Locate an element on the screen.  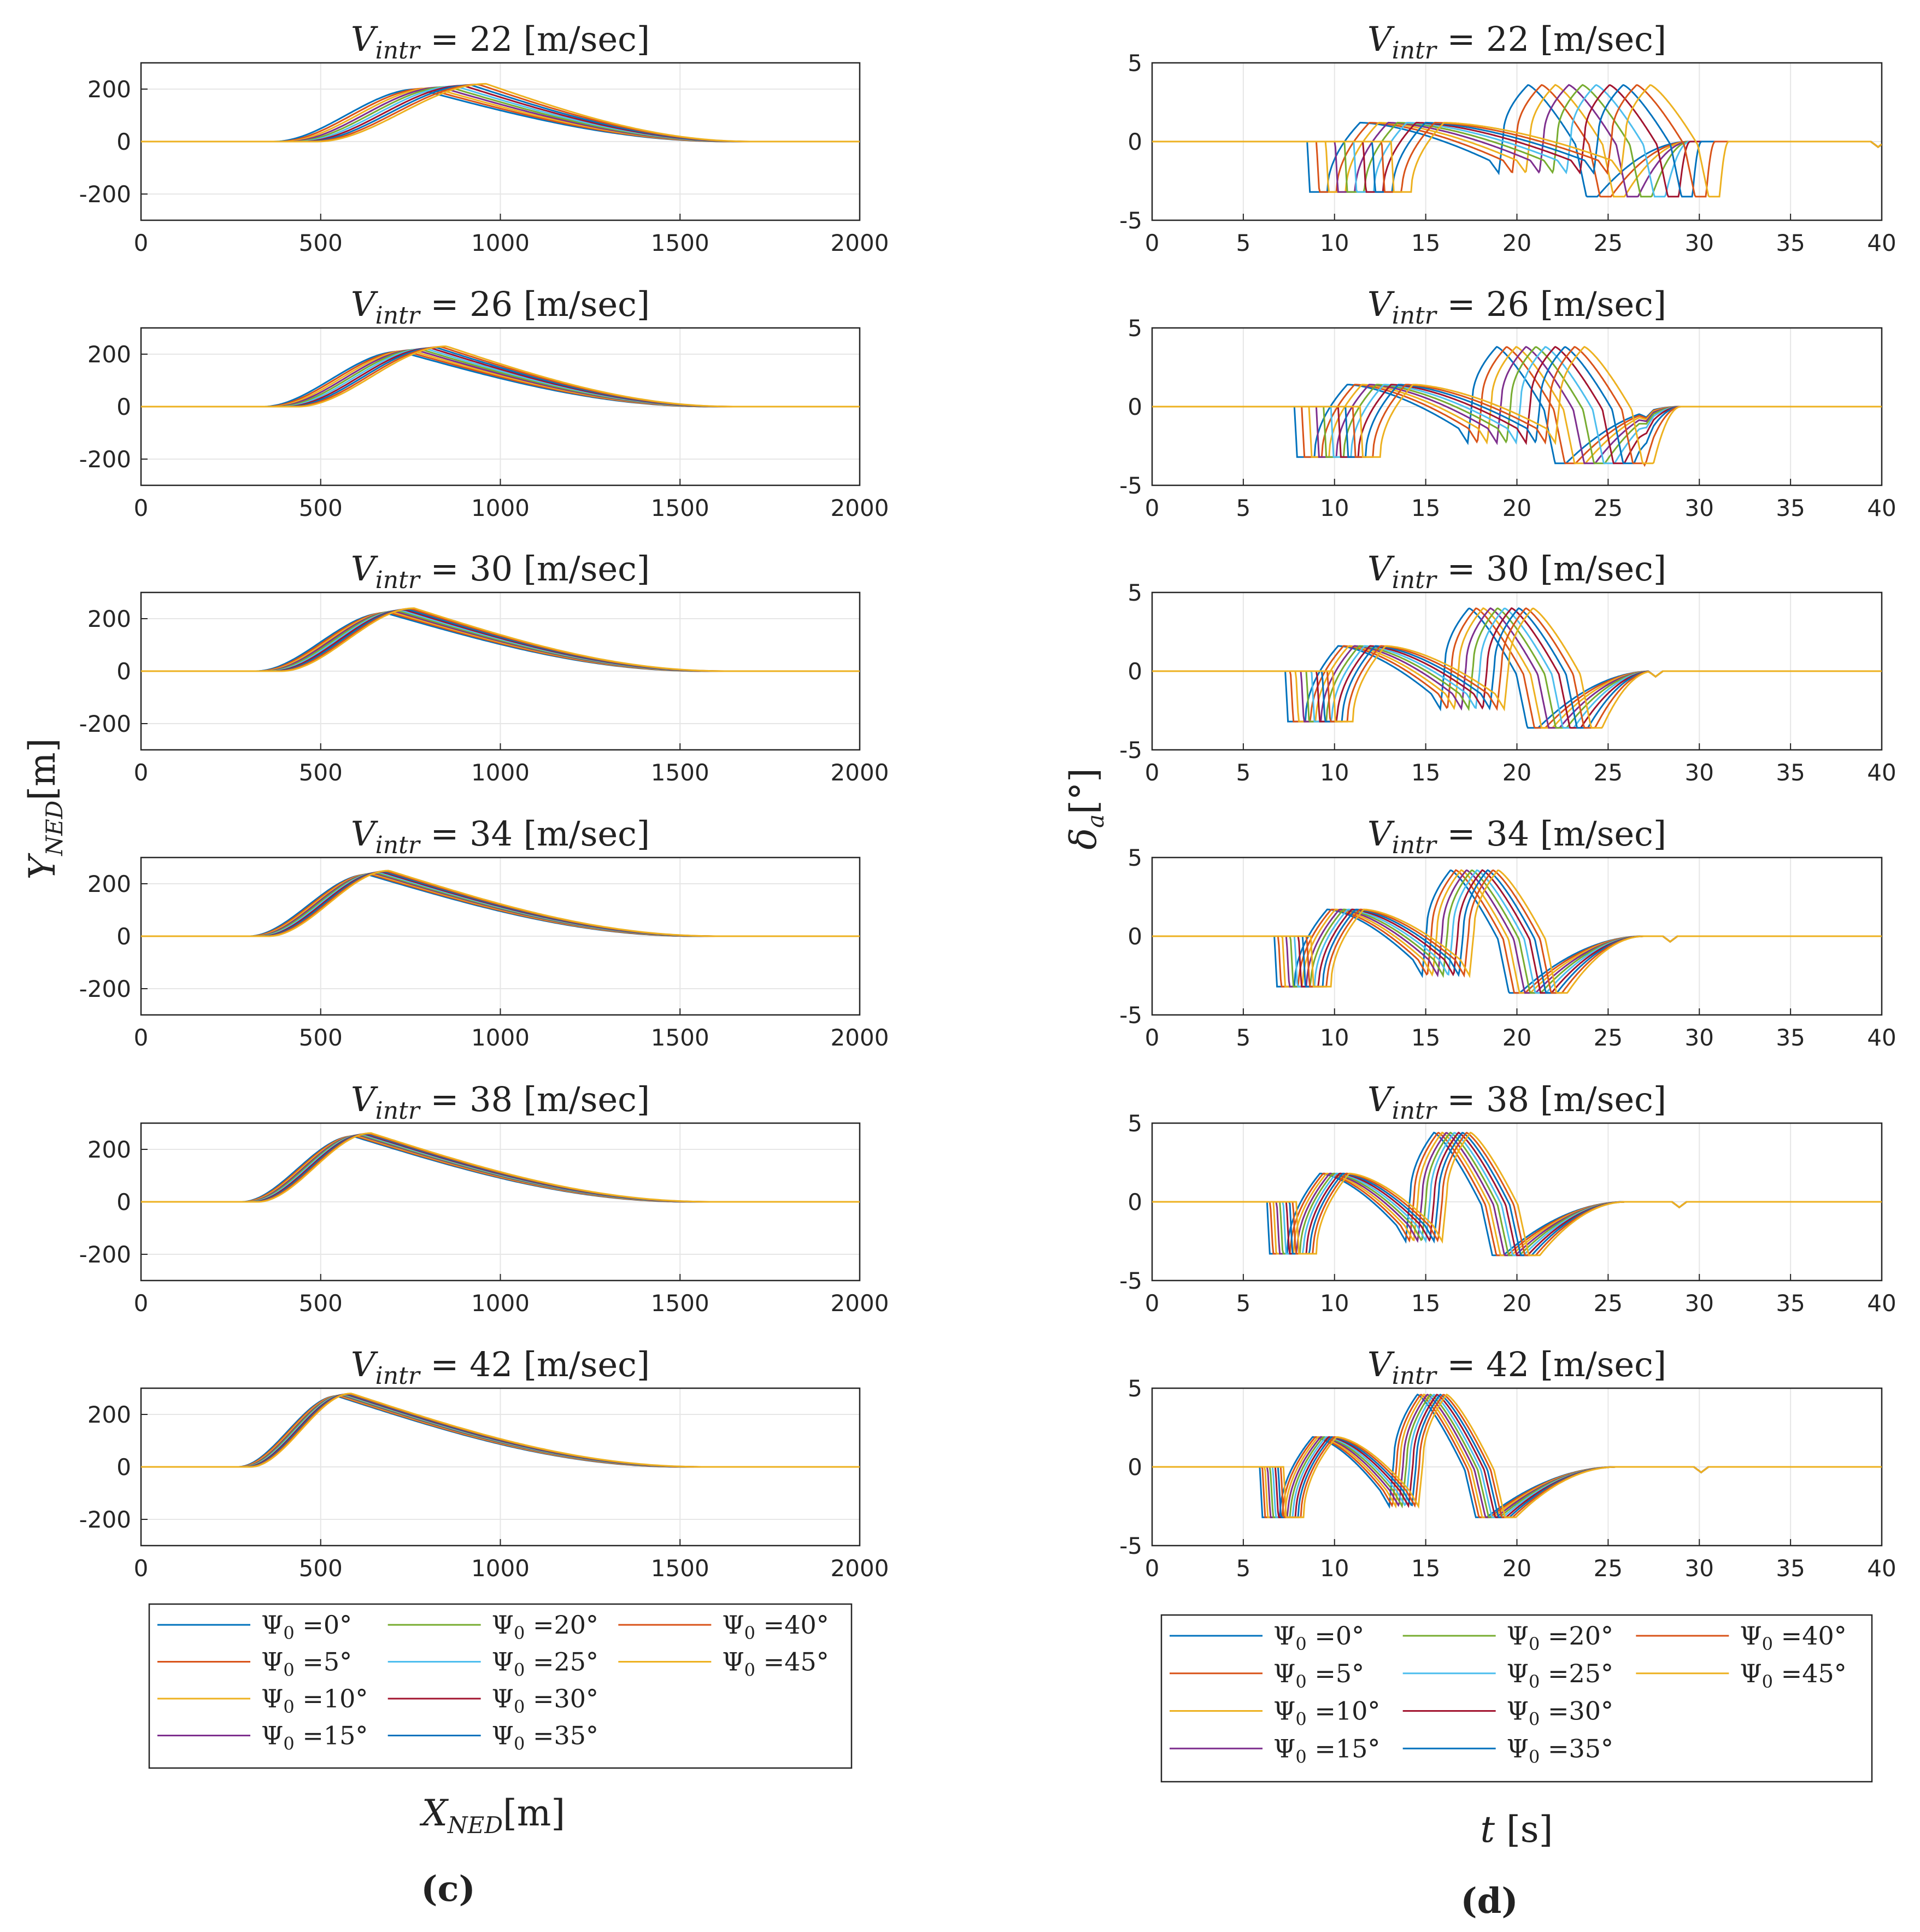
legend-label: Ψ0 =25° is located at coordinates (1560, 1676).